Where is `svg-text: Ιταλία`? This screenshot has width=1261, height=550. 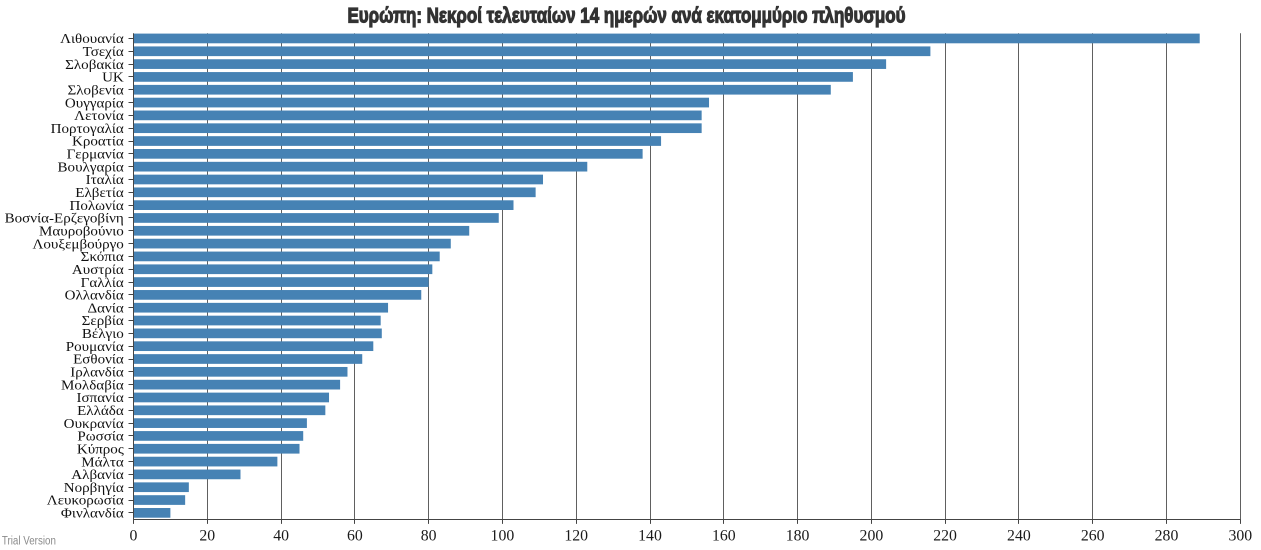
svg-text: Ιταλία is located at coordinates (105, 180).